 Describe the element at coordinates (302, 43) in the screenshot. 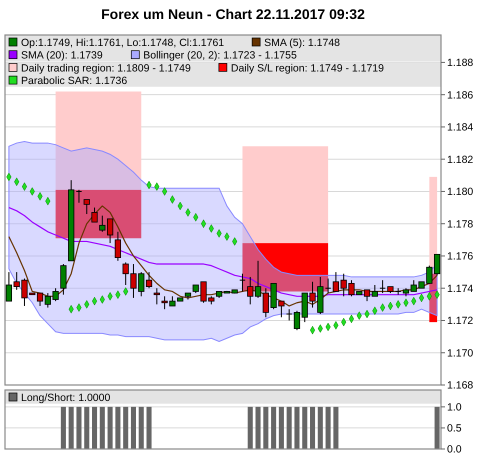

I see `legend-label: SMA (5): 1.1748` at that location.